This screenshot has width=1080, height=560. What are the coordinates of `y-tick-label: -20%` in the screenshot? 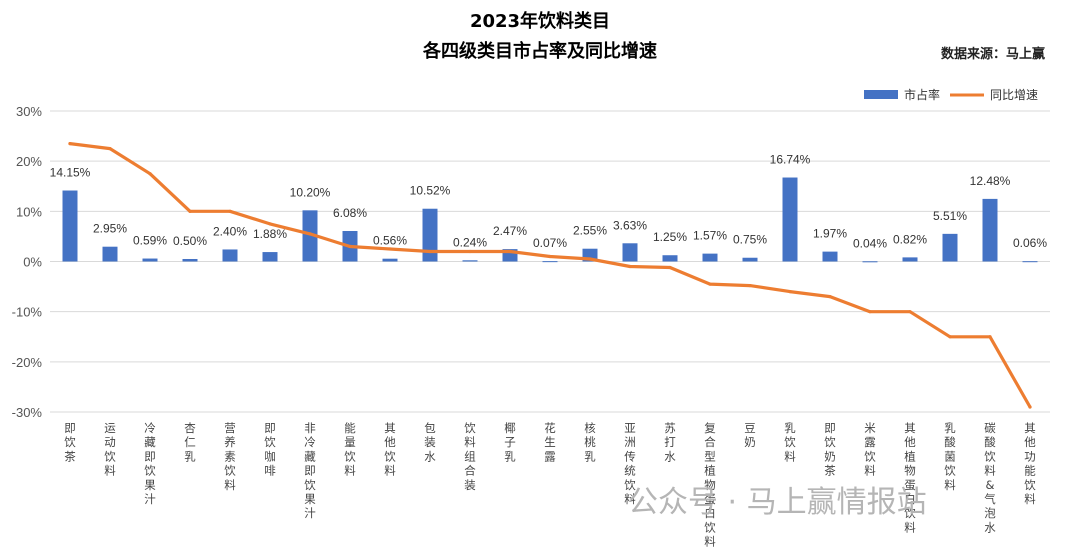 It's located at (27, 362).